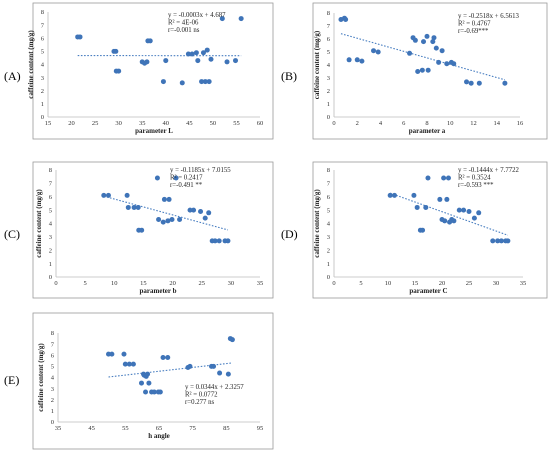 This screenshot has width=550, height=452. Describe the element at coordinates (388, 283) in the screenshot. I see `x-tick-label: 10` at that location.